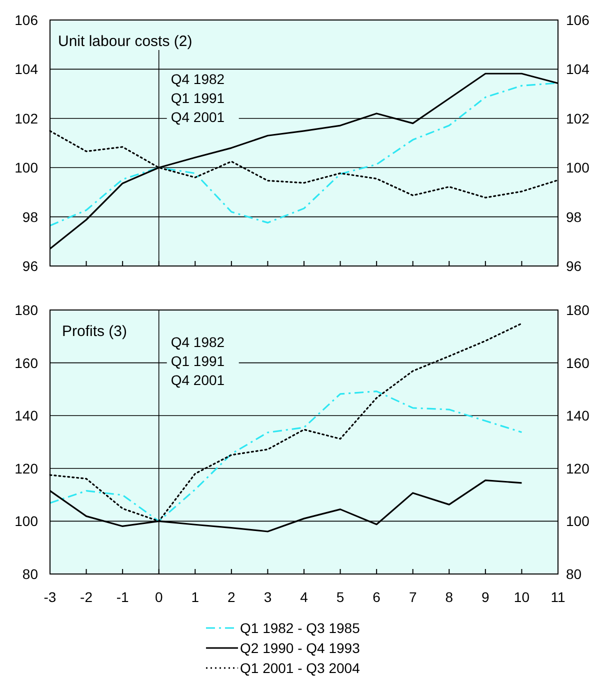 The width and height of the screenshot is (606, 684). I want to click on y-tick-label: 80, so click(30, 574).